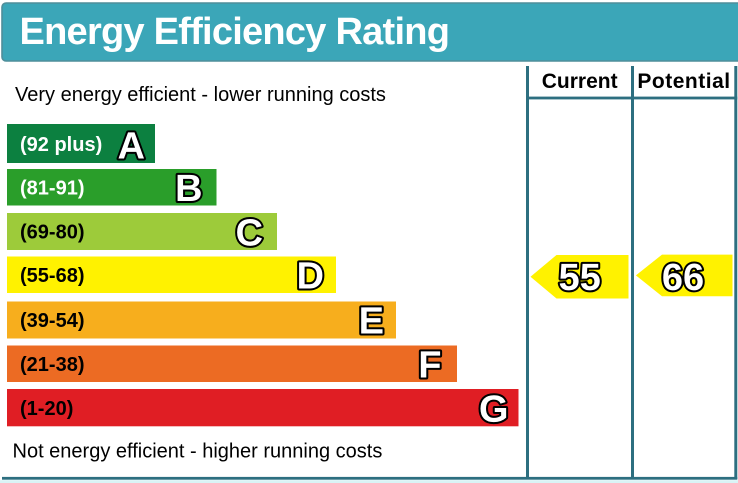 Image resolution: width=738 pixels, height=483 pixels. What do you see at coordinates (683, 81) in the screenshot?
I see `svg-text: Potential` at bounding box center [683, 81].